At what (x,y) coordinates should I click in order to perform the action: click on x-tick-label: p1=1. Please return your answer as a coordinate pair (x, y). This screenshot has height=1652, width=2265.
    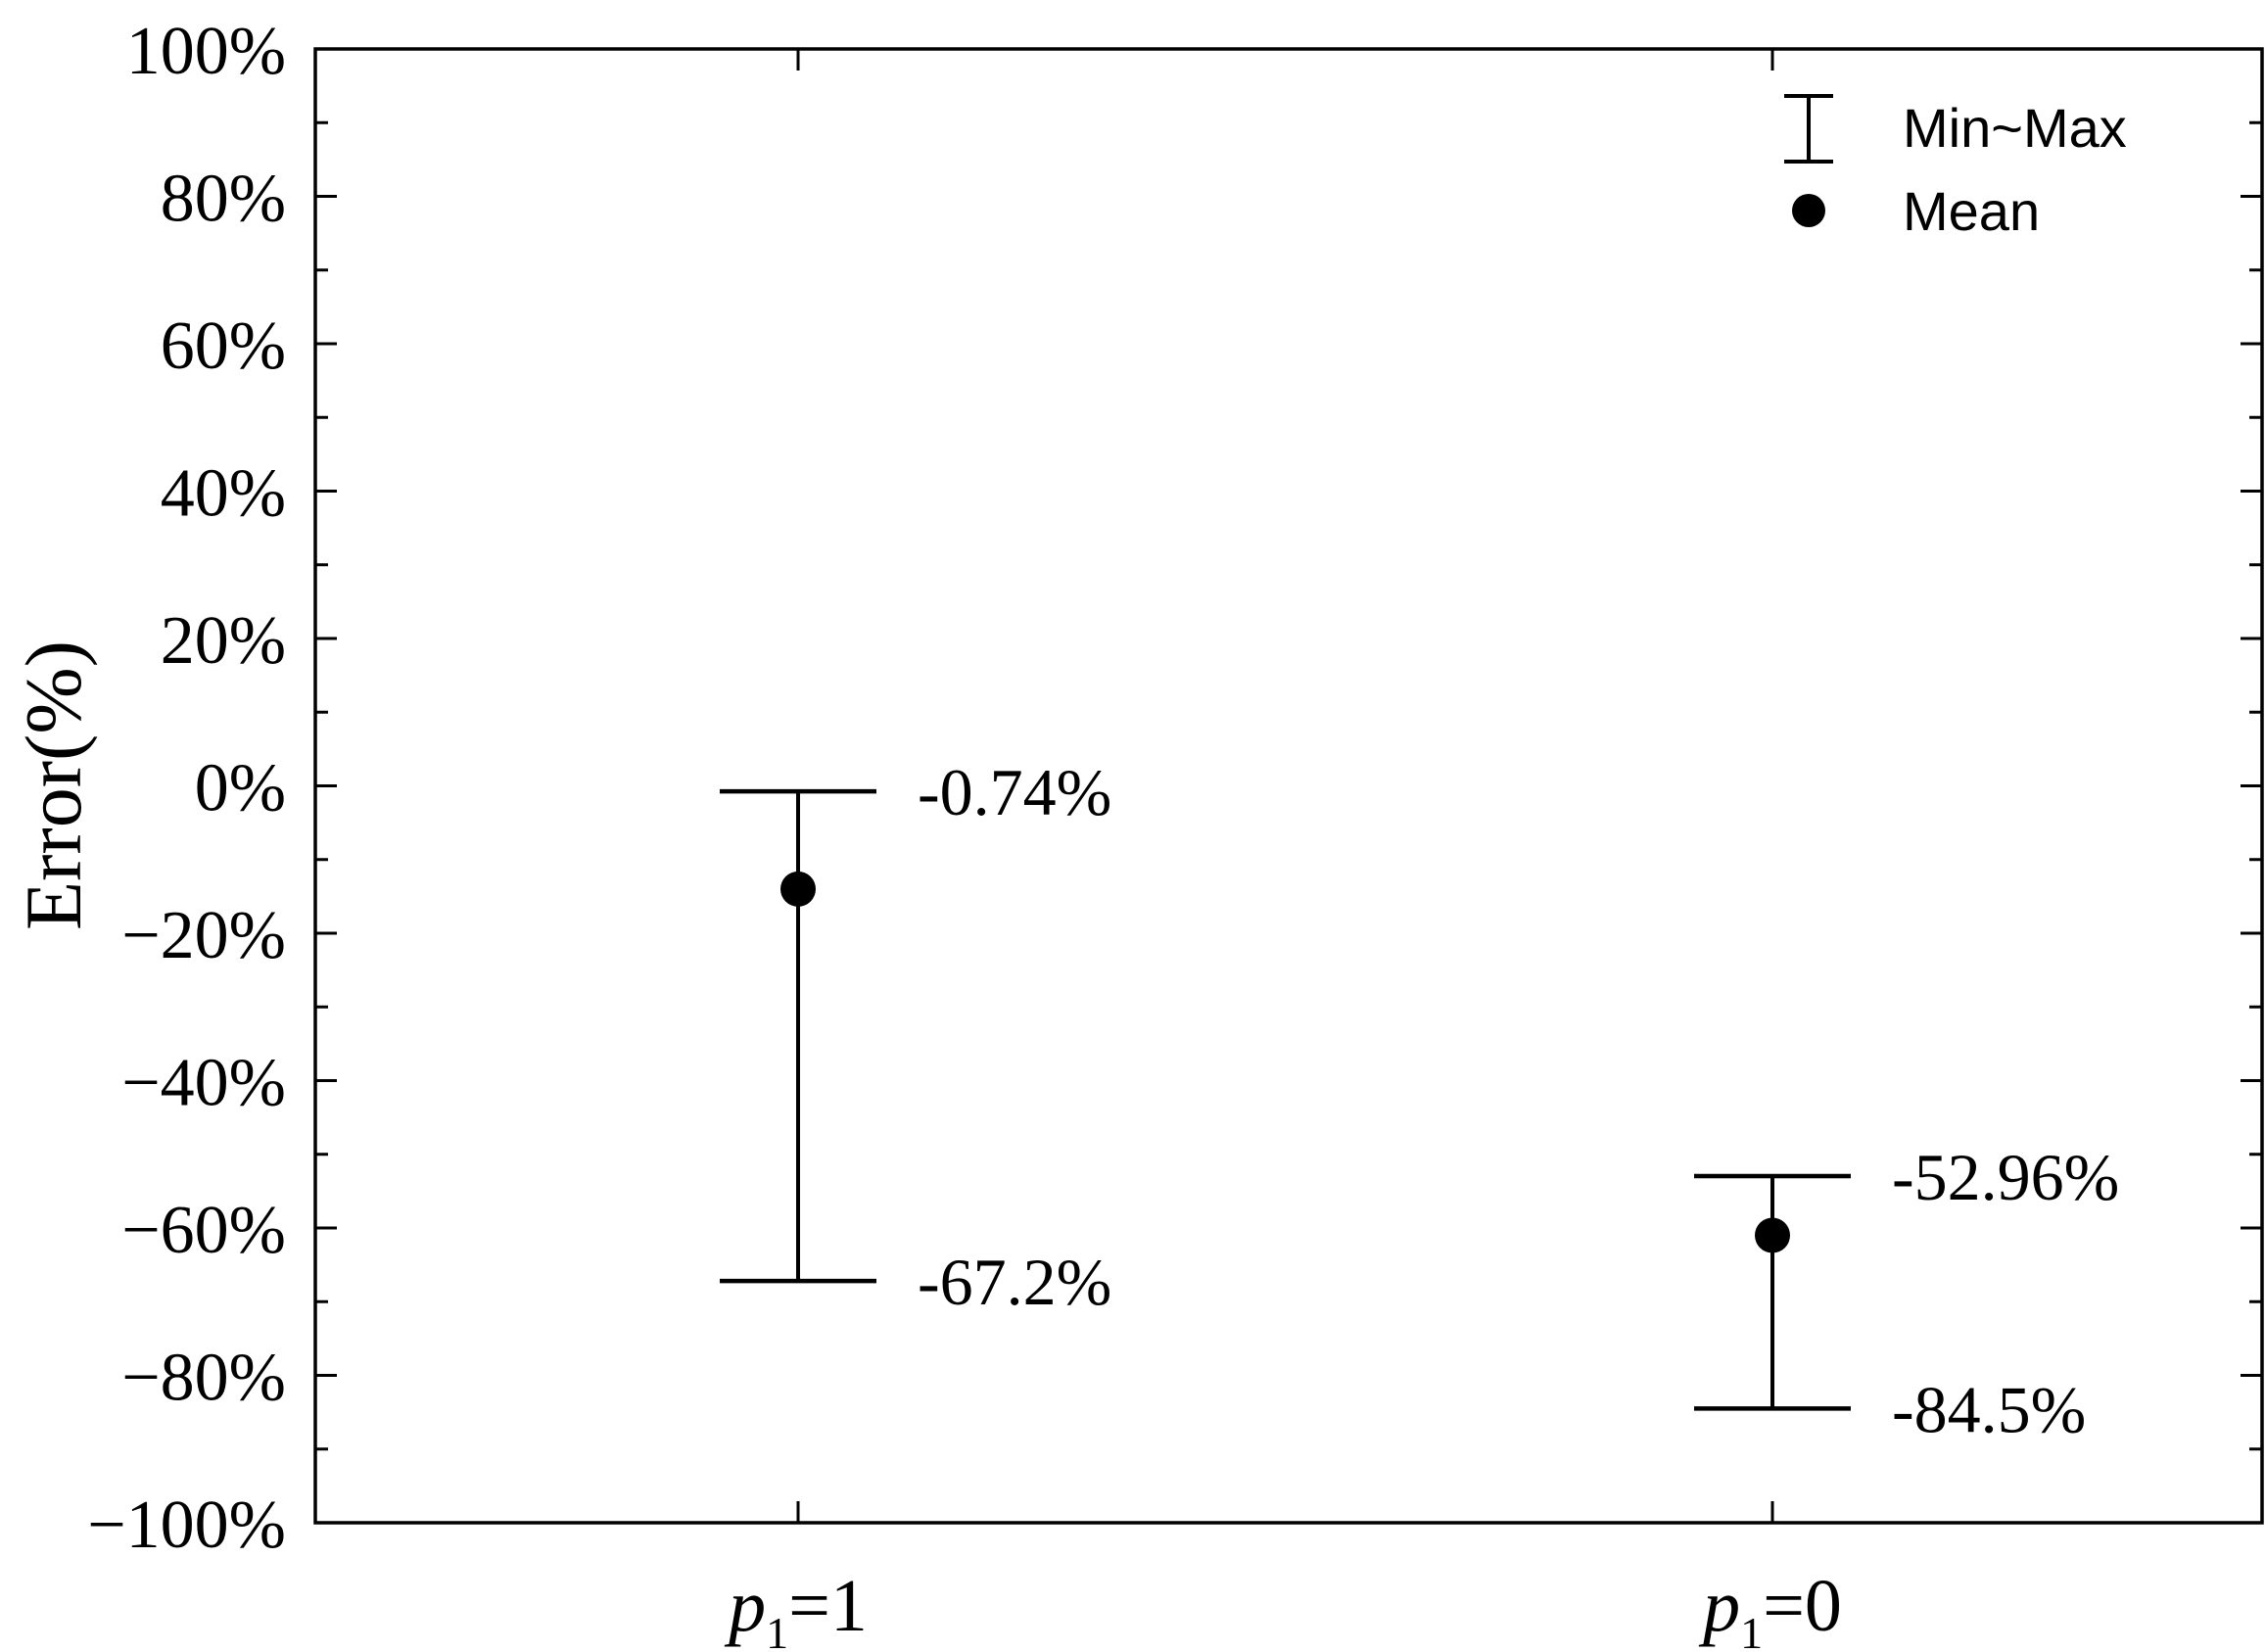
    Looking at the image, I should click on (796, 1608).